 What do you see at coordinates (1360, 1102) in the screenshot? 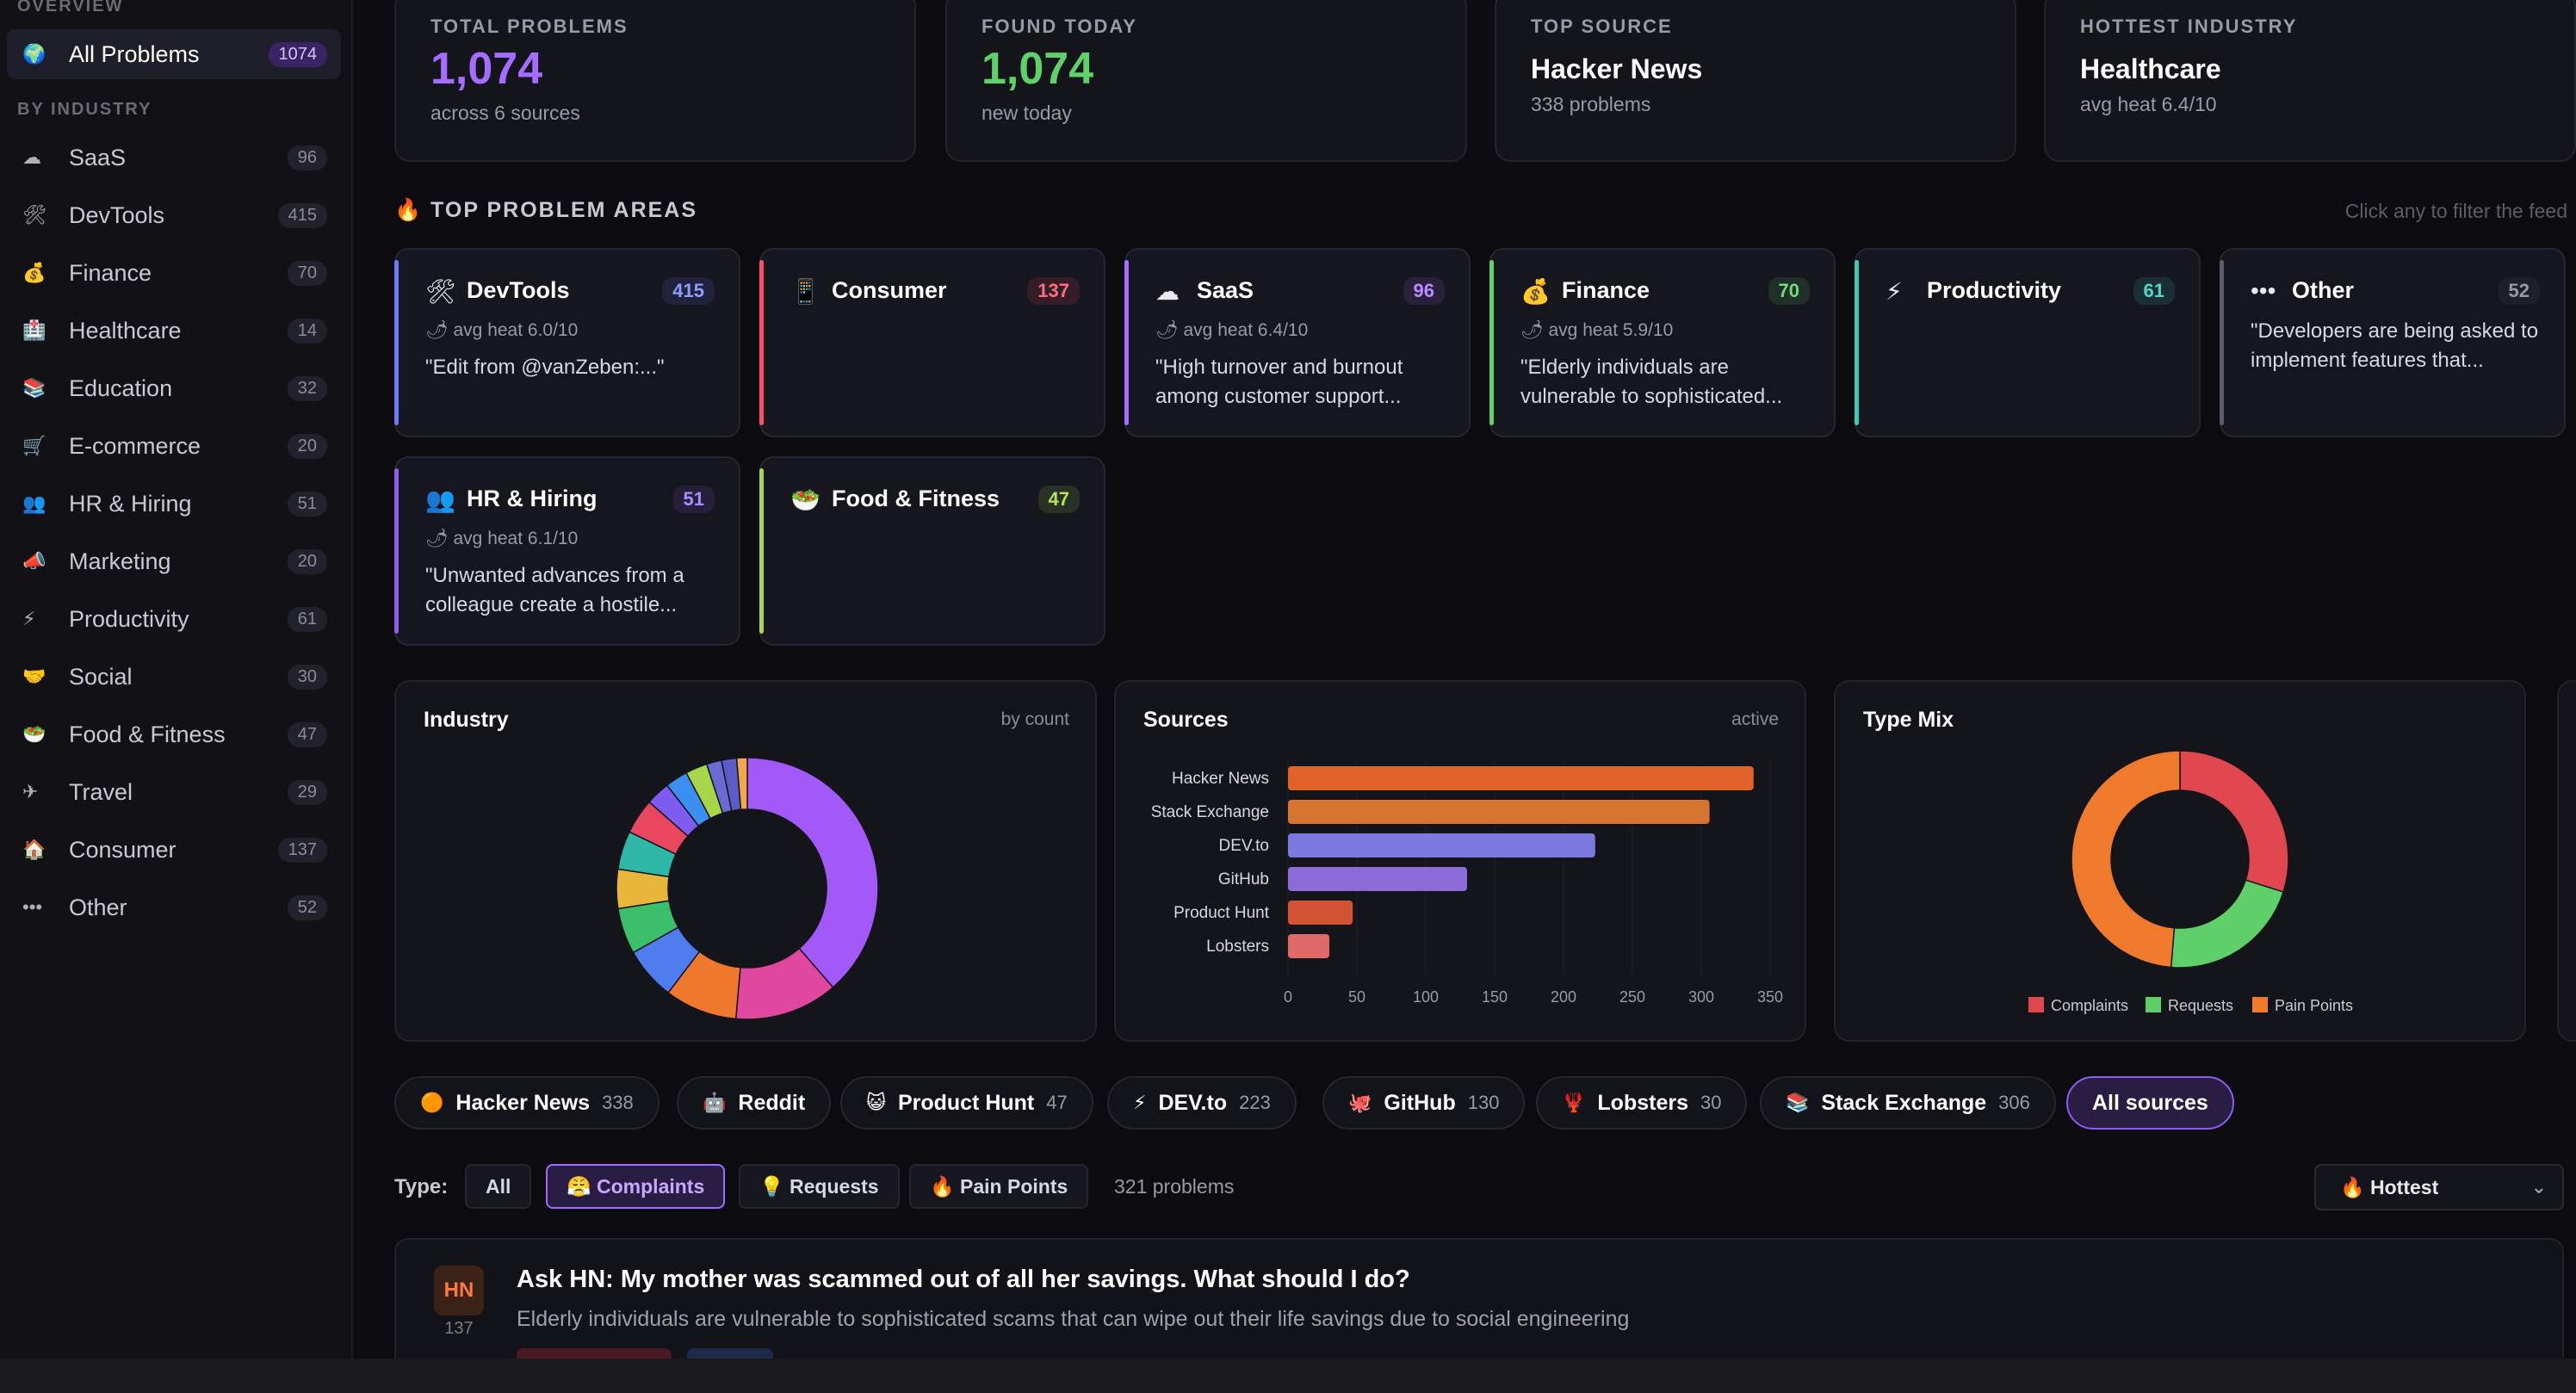
I see `source-icon: 🐙` at bounding box center [1360, 1102].